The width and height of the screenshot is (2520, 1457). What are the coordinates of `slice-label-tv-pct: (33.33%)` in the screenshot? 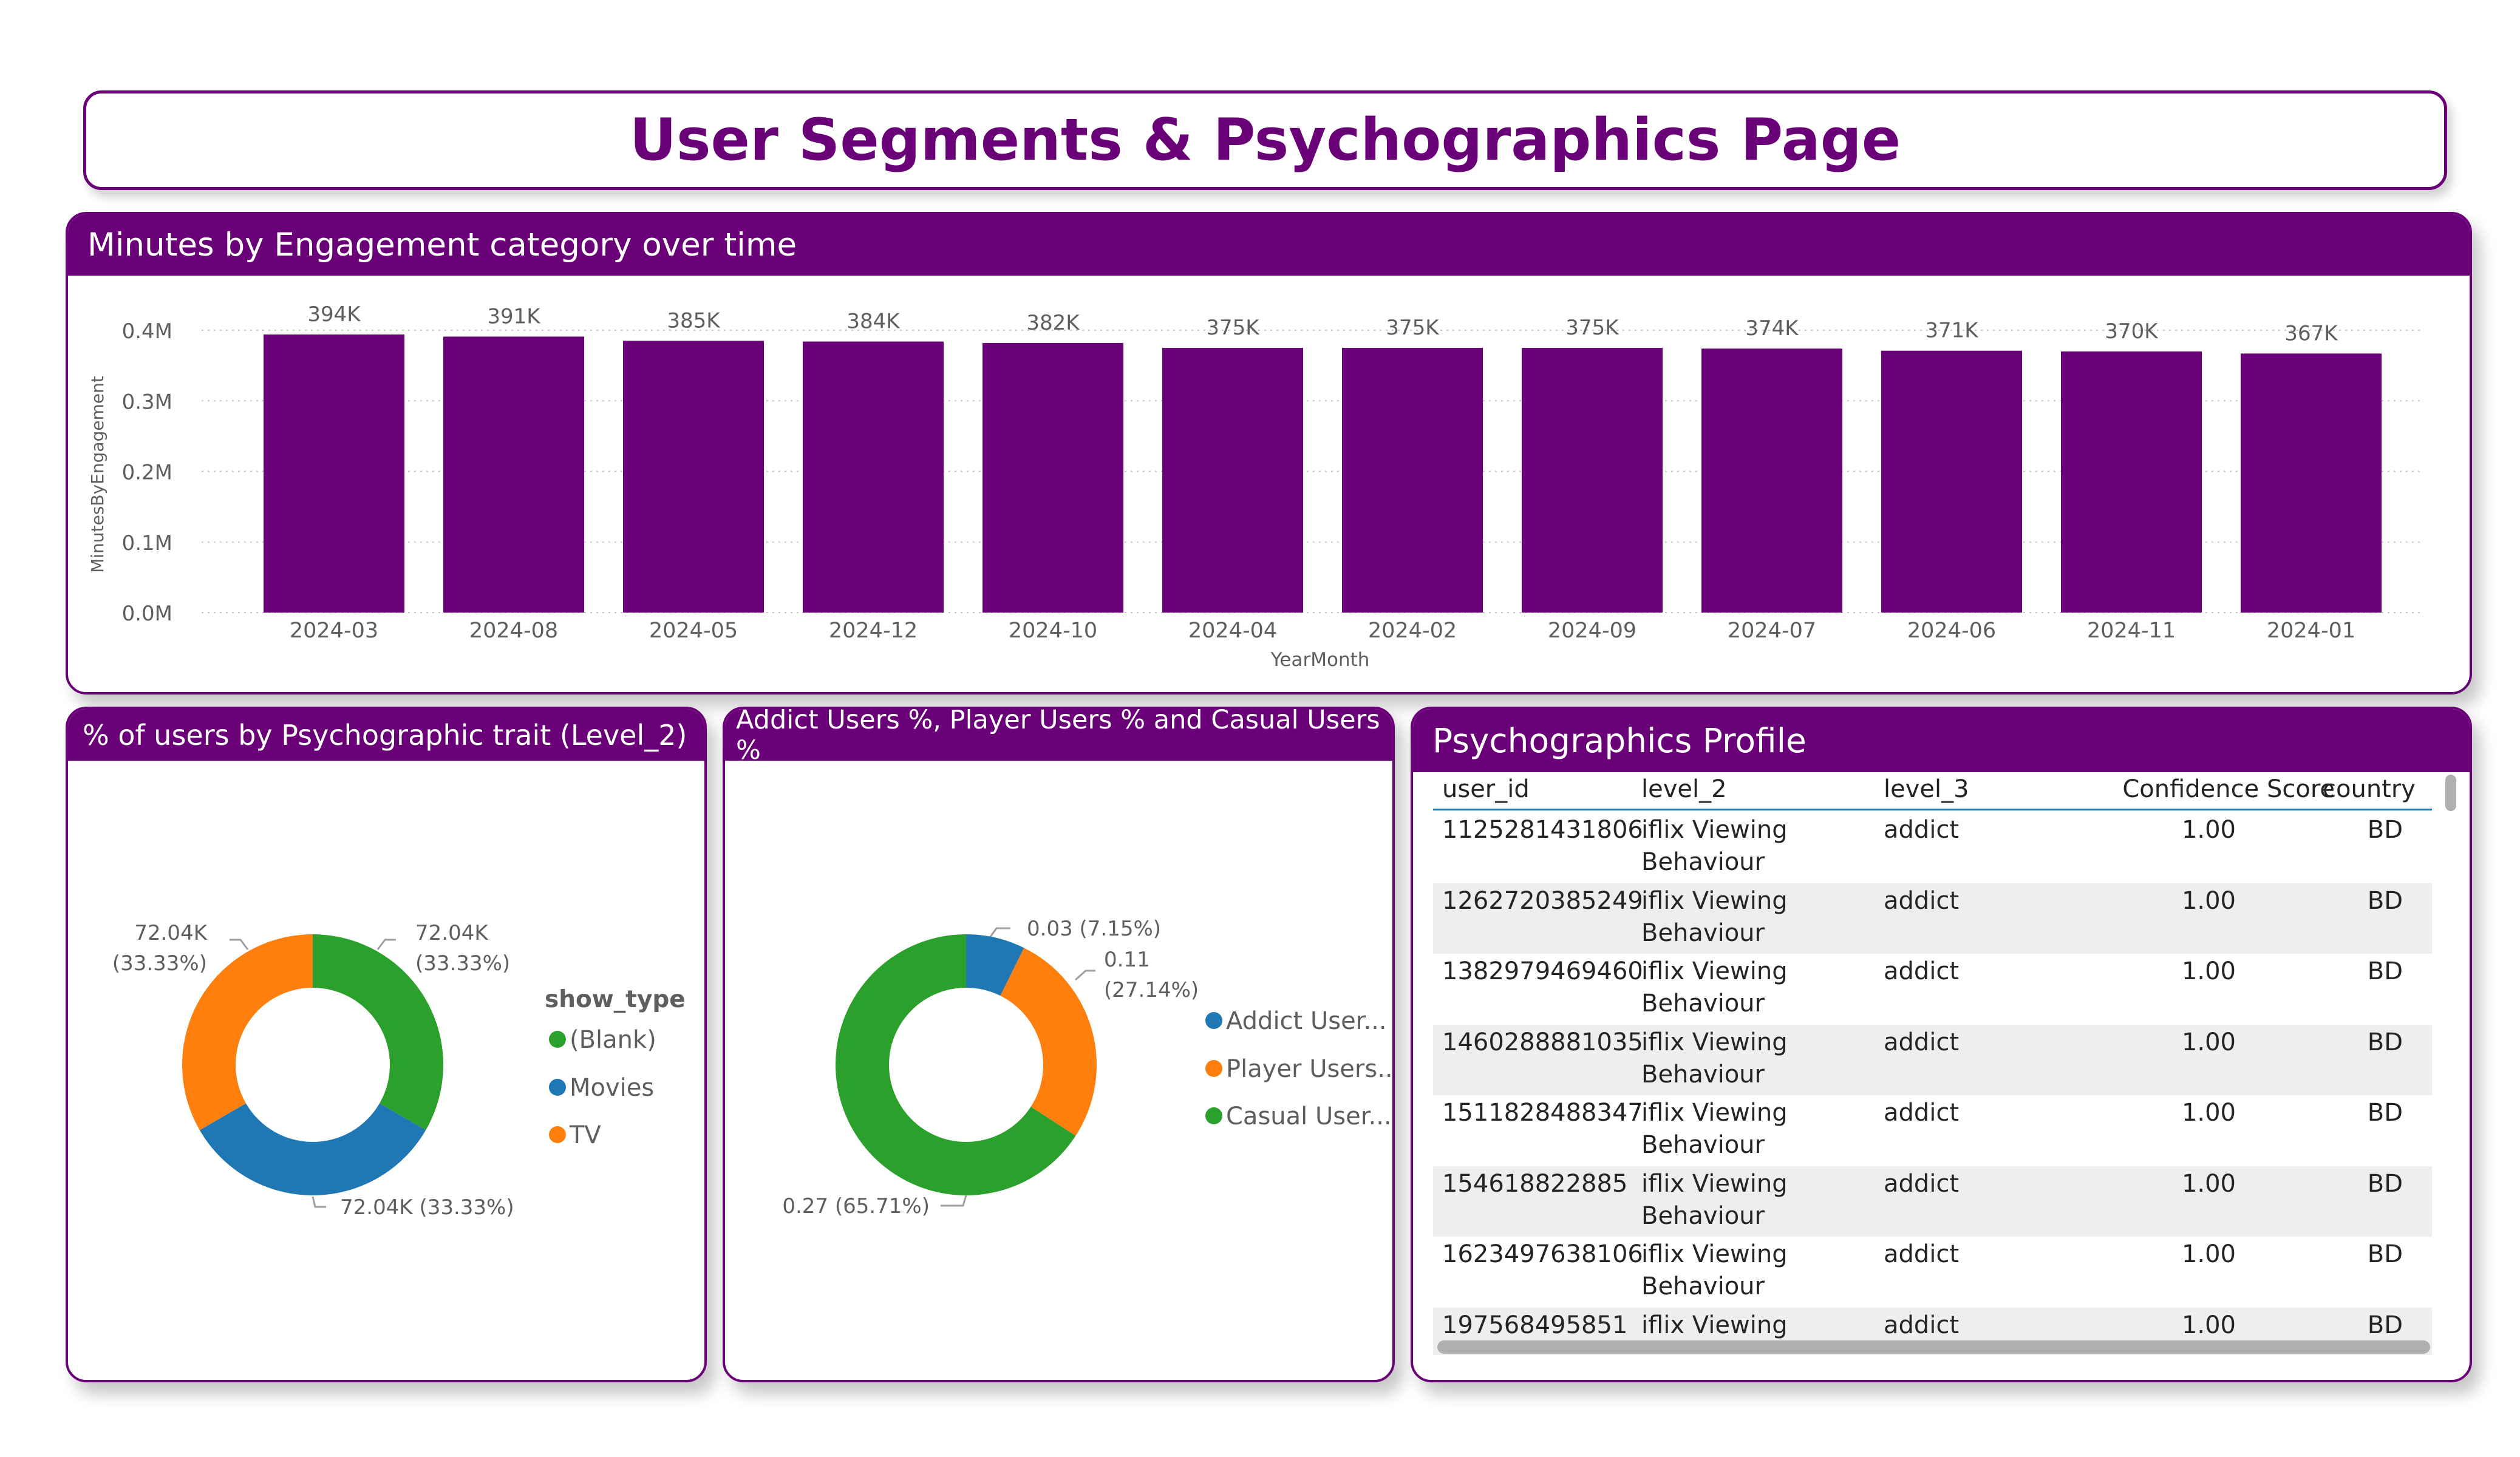 It's located at (159, 963).